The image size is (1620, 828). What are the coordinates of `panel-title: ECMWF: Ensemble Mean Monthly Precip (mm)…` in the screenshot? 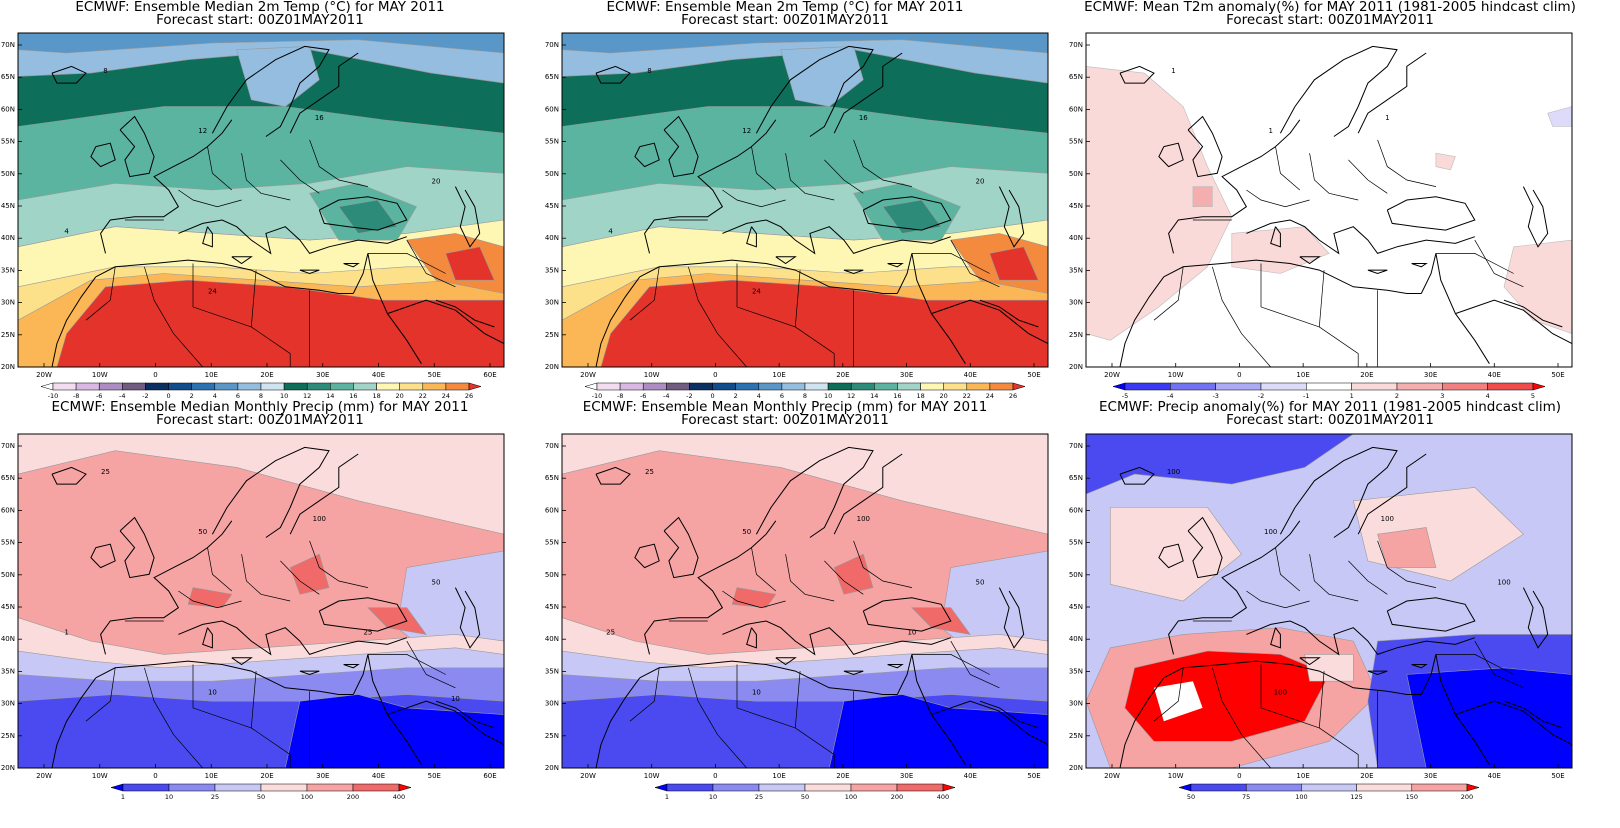 It's located at (785, 407).